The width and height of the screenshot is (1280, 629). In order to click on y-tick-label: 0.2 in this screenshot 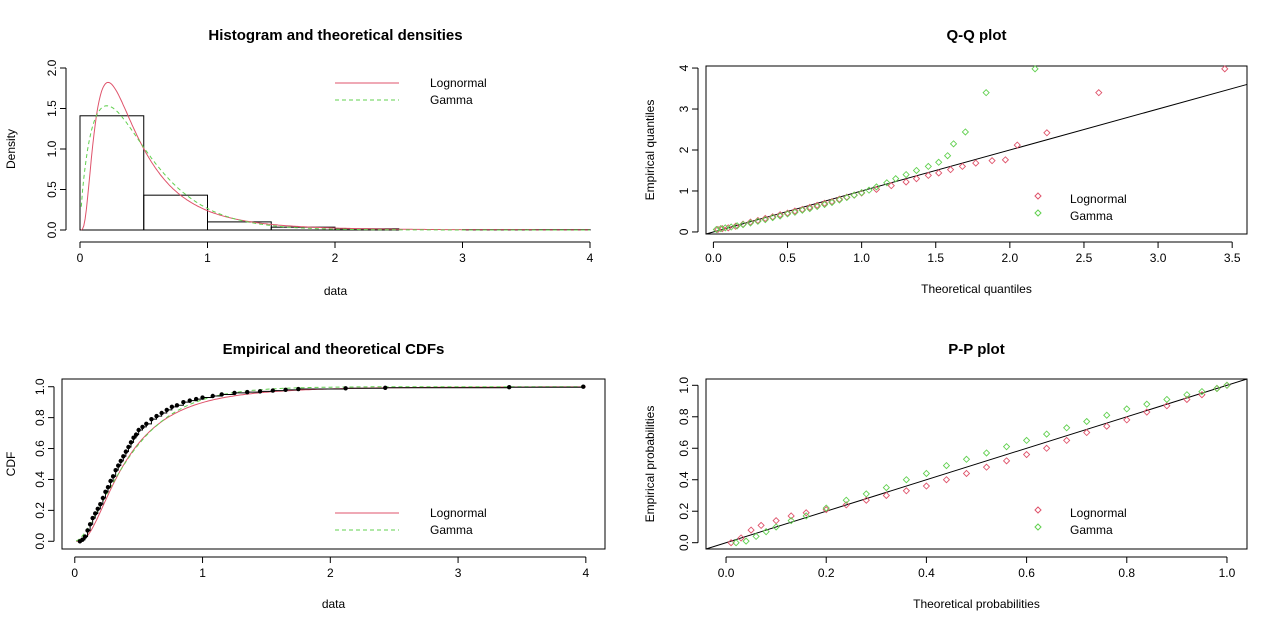, I will do `click(684, 511)`.